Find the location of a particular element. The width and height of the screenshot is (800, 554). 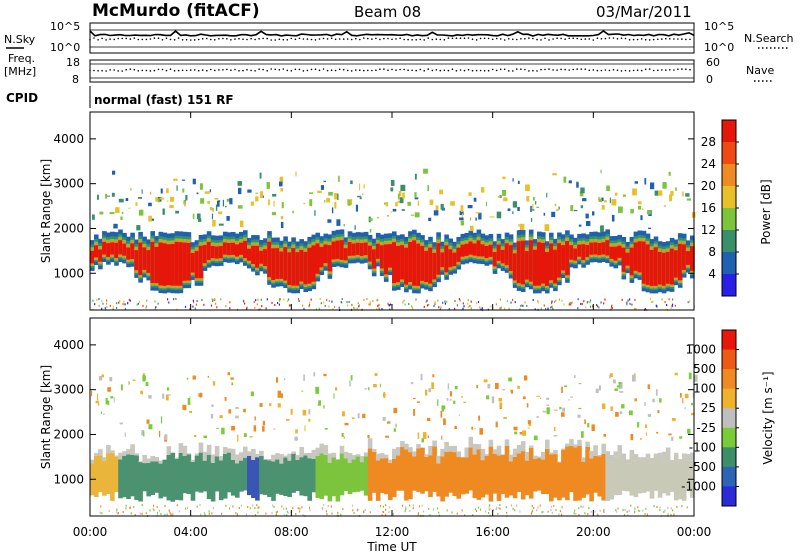

x-tick-label: 00:00 is located at coordinates (90, 532).